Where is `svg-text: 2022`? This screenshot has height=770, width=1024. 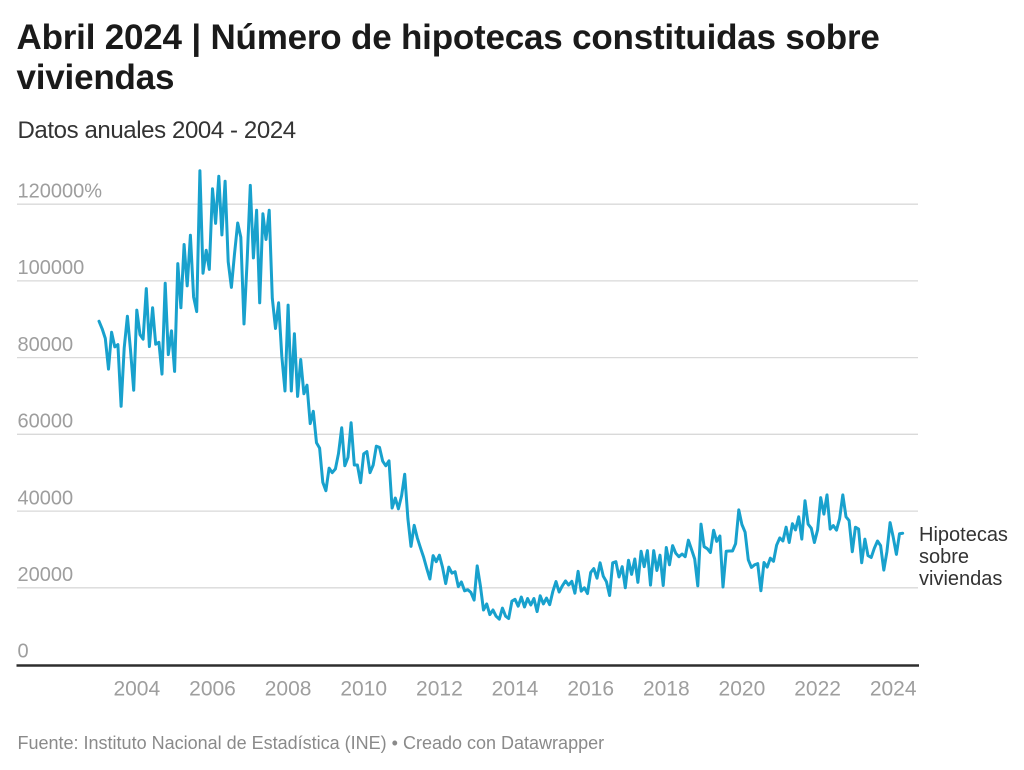 svg-text: 2022 is located at coordinates (817, 689).